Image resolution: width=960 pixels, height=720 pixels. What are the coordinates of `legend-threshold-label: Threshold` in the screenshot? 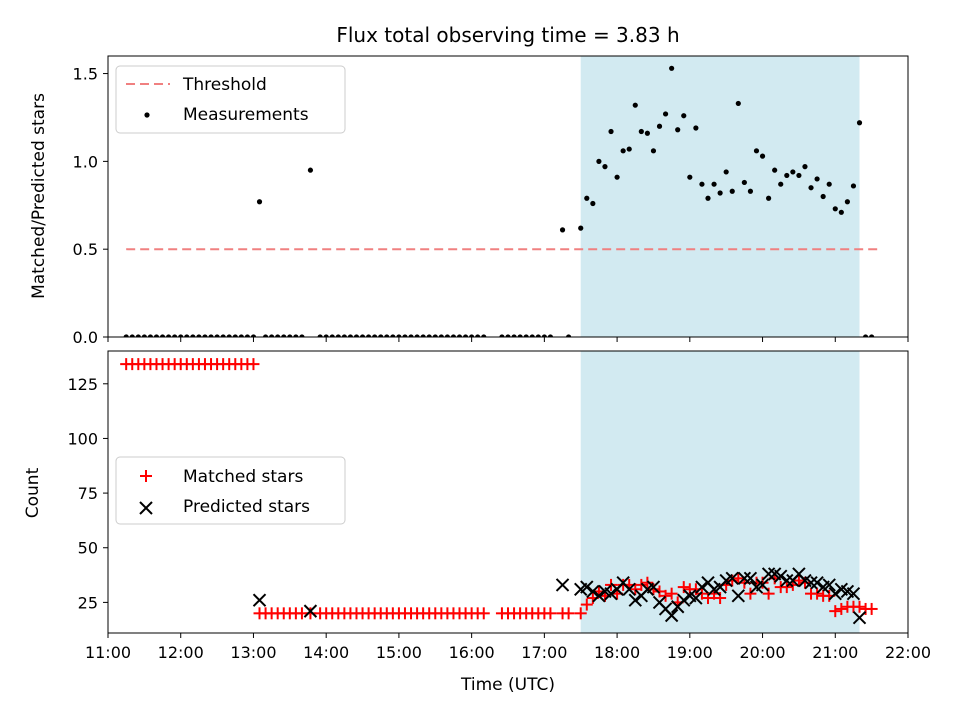 It's located at (224, 85).